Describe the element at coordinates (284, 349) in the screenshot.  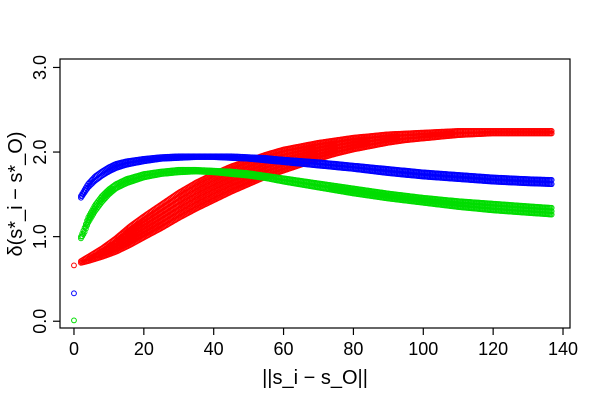
I see `x-tick-label: 60` at that location.